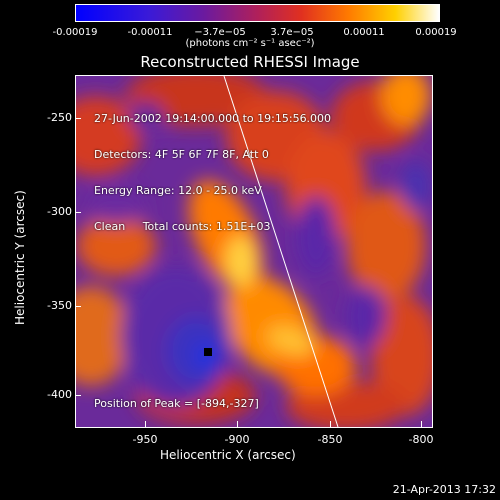 The image size is (500, 500). What do you see at coordinates (436, 32) in the screenshot?
I see `colorbar-tick-label: 0.00019` at bounding box center [436, 32].